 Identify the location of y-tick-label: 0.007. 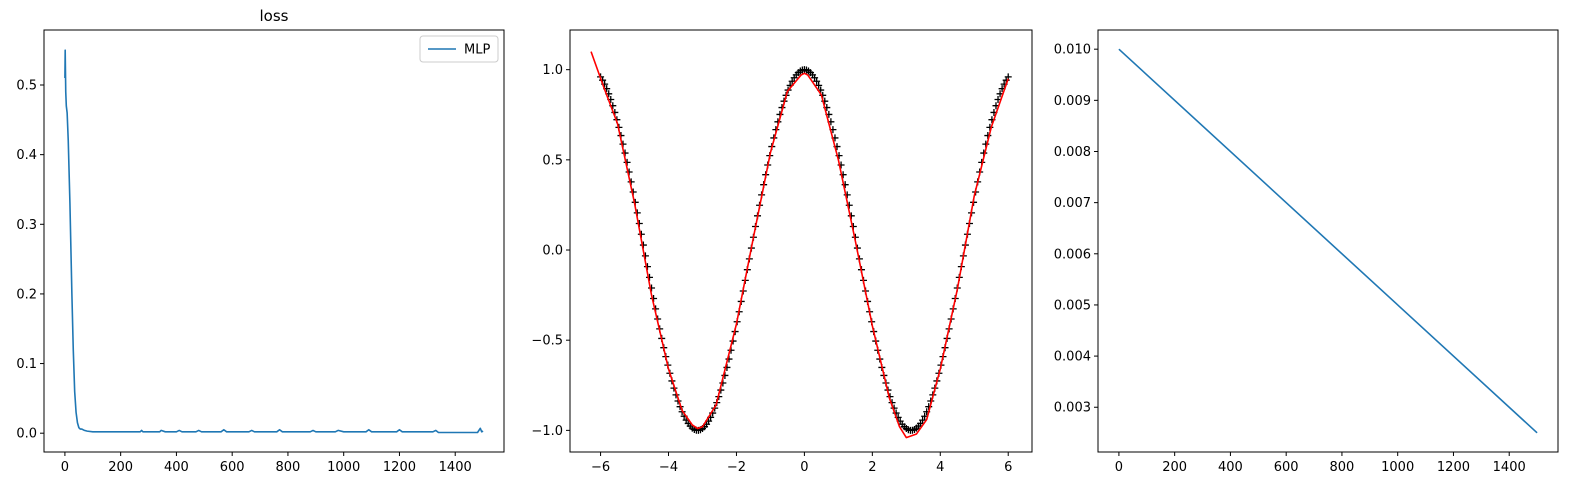
(1072, 203).